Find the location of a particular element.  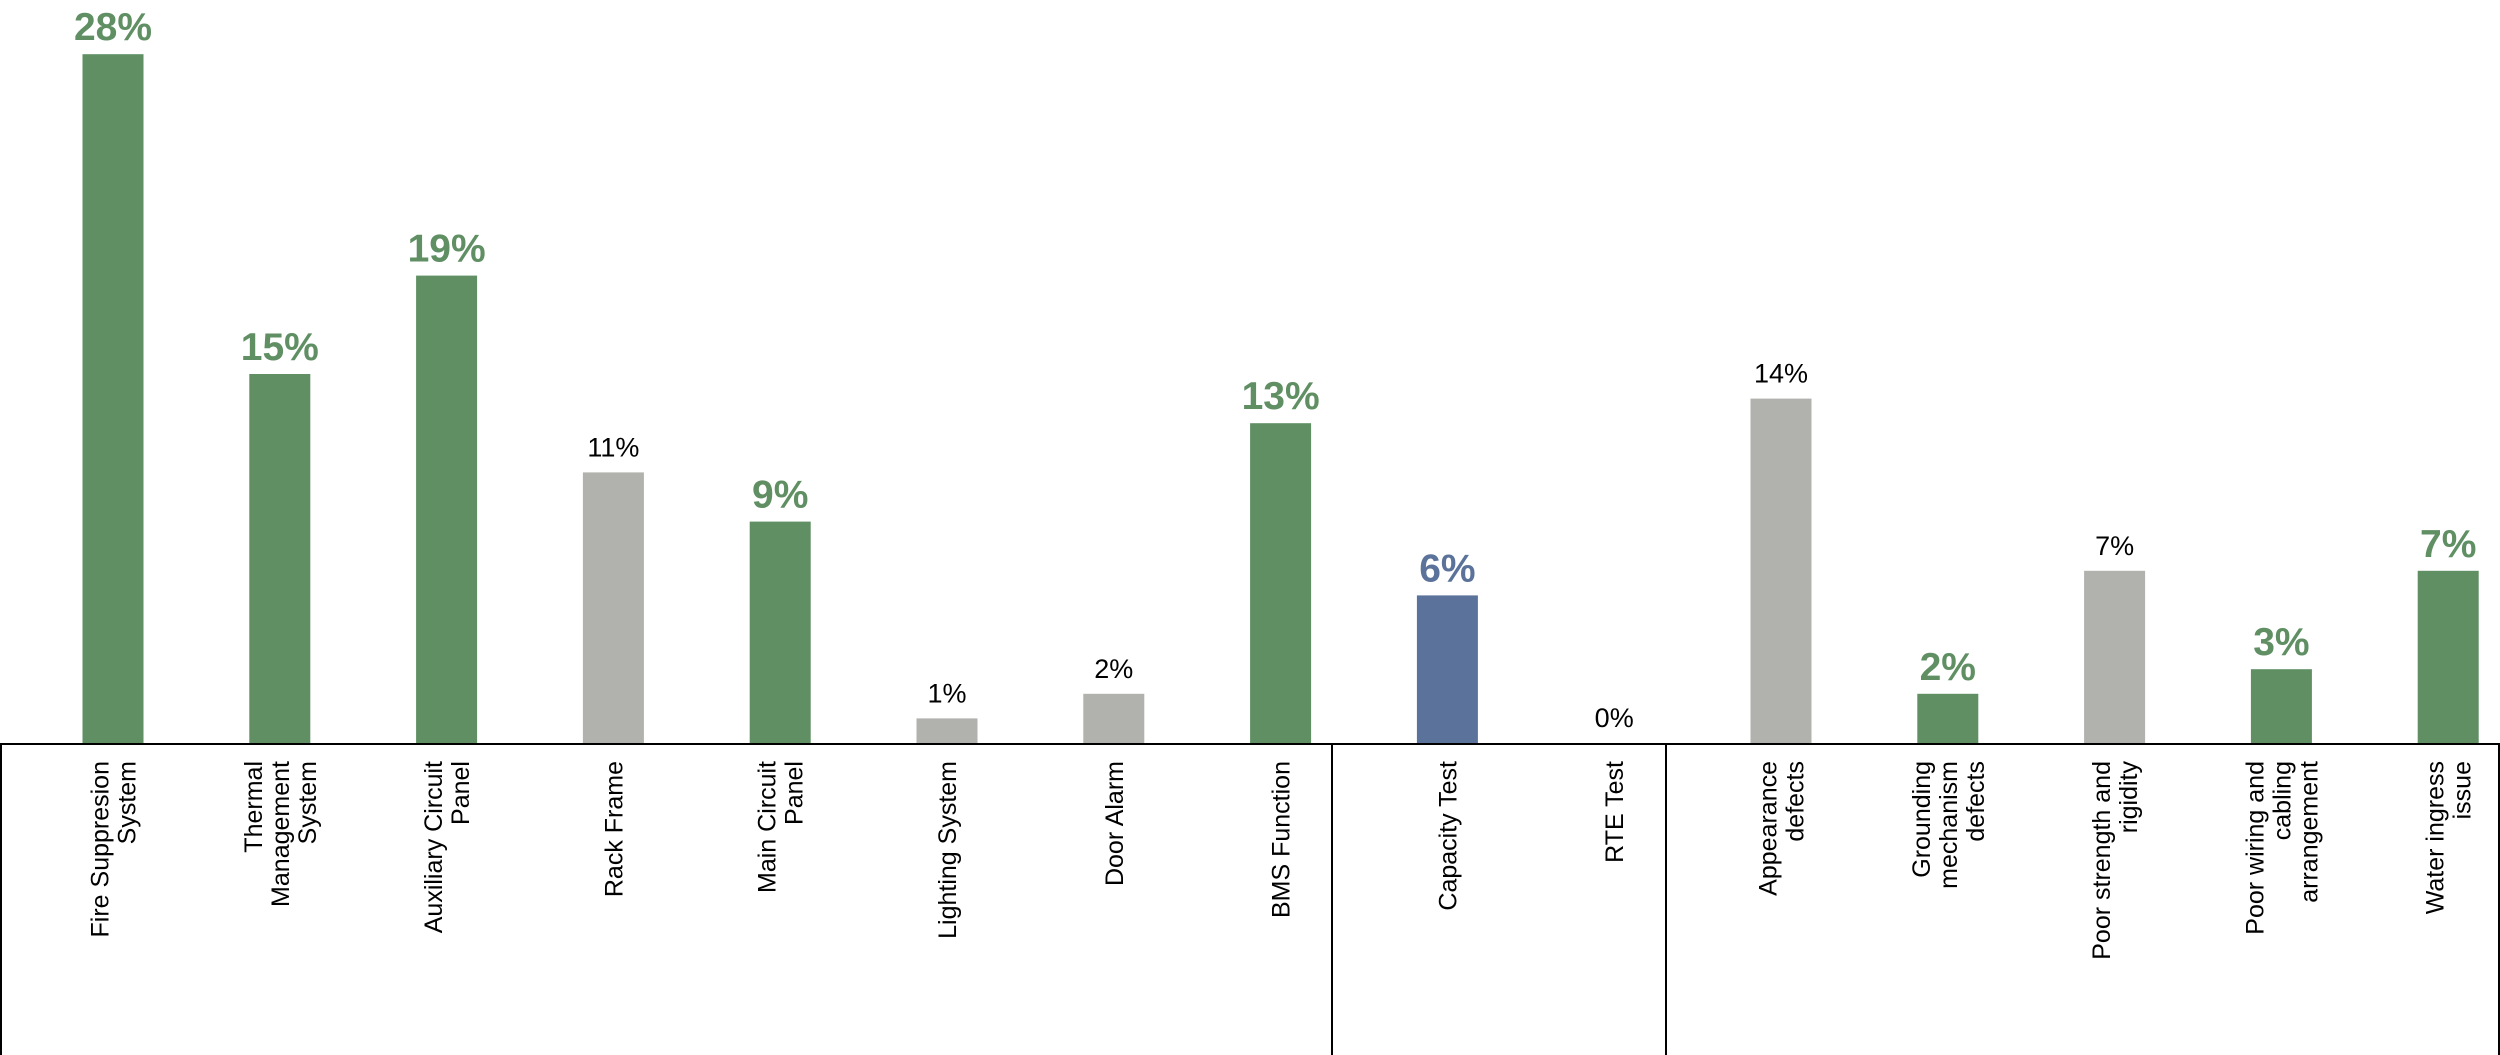

x-tick-label: Groundingmechanismdefects is located at coordinates (1949, 825).